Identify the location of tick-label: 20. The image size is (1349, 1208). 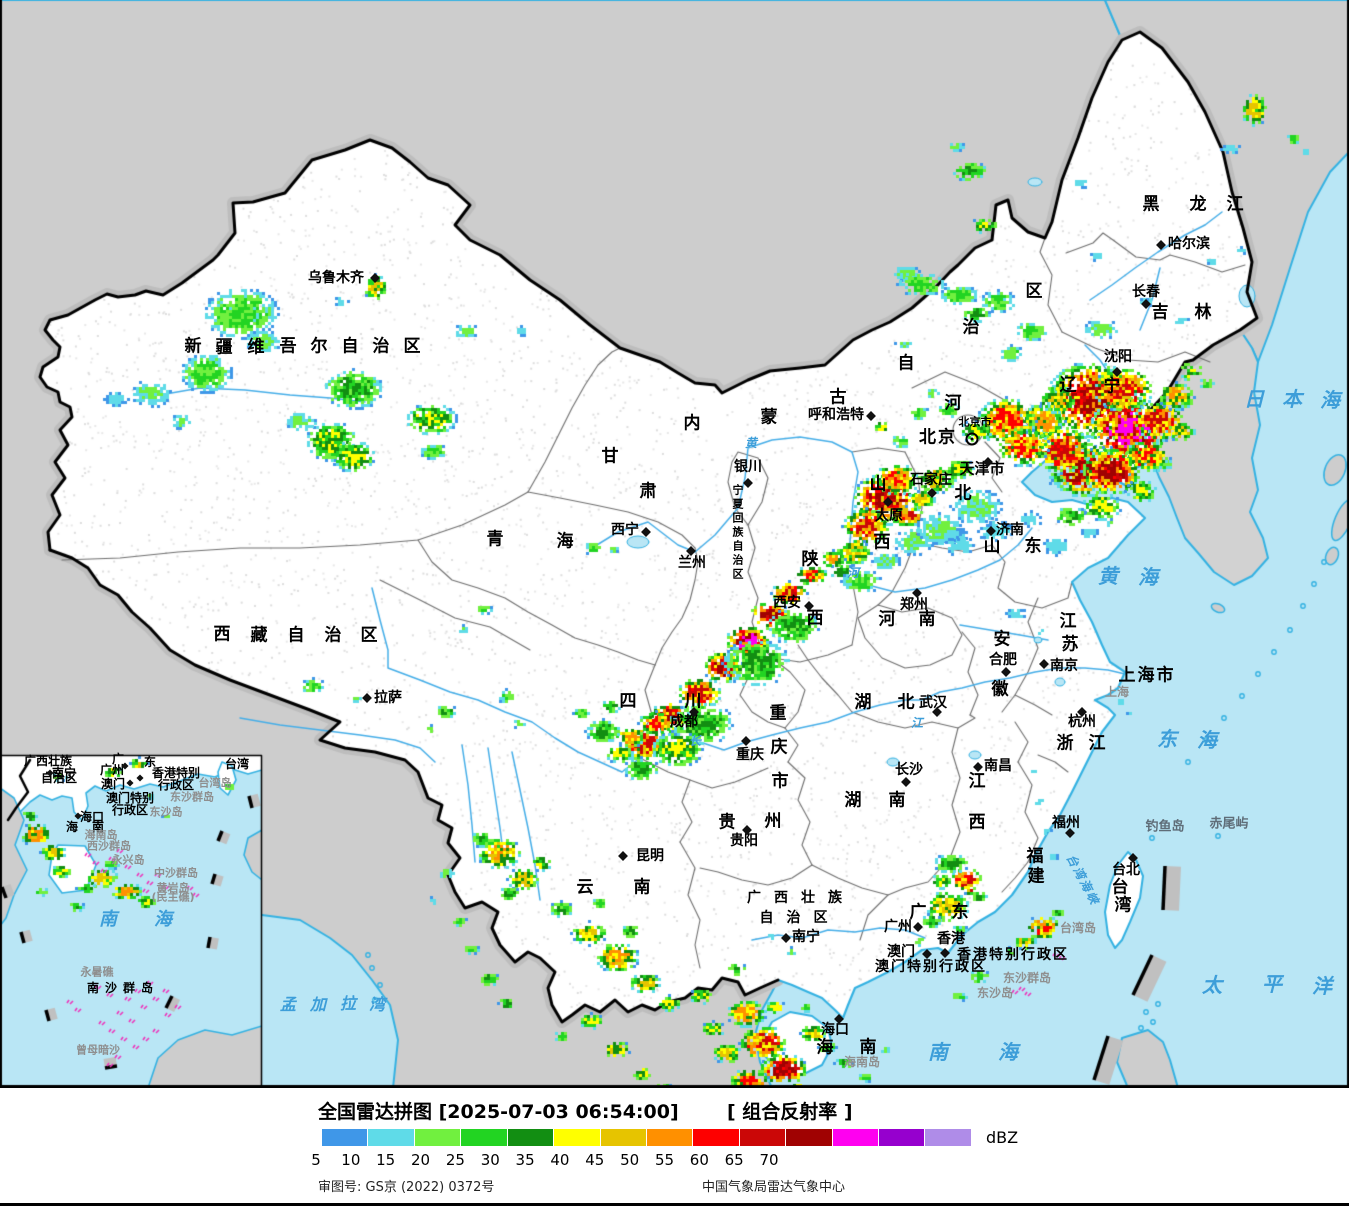
(421, 1160).